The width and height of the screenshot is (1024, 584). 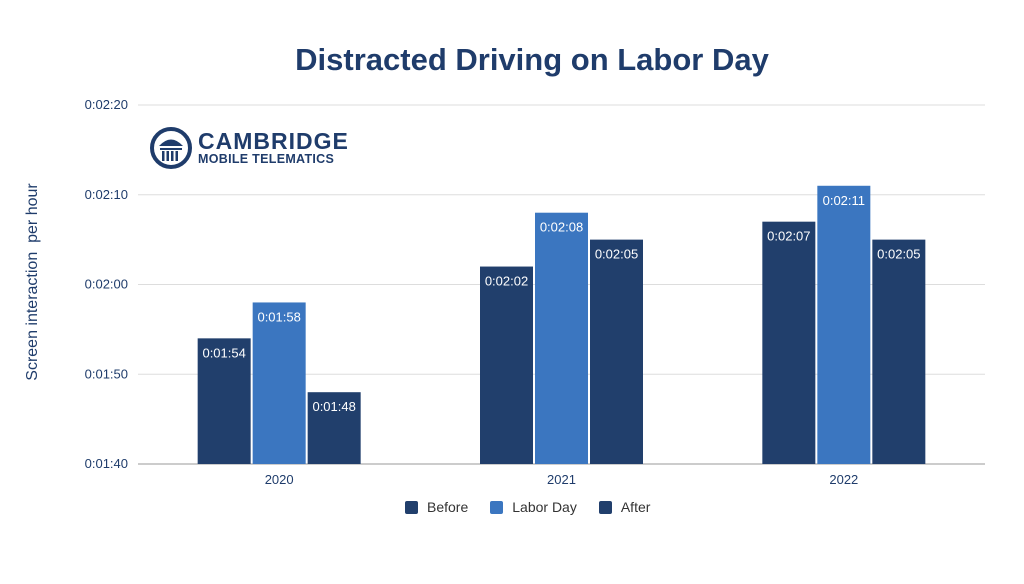 I want to click on logo-icon, so click(x=171, y=148).